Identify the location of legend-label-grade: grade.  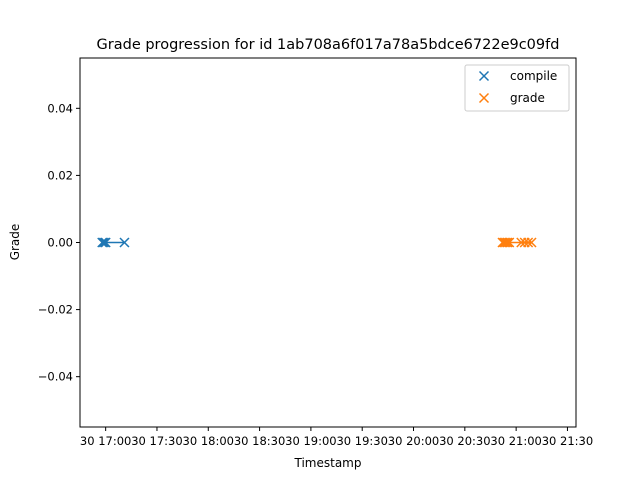
(527, 98).